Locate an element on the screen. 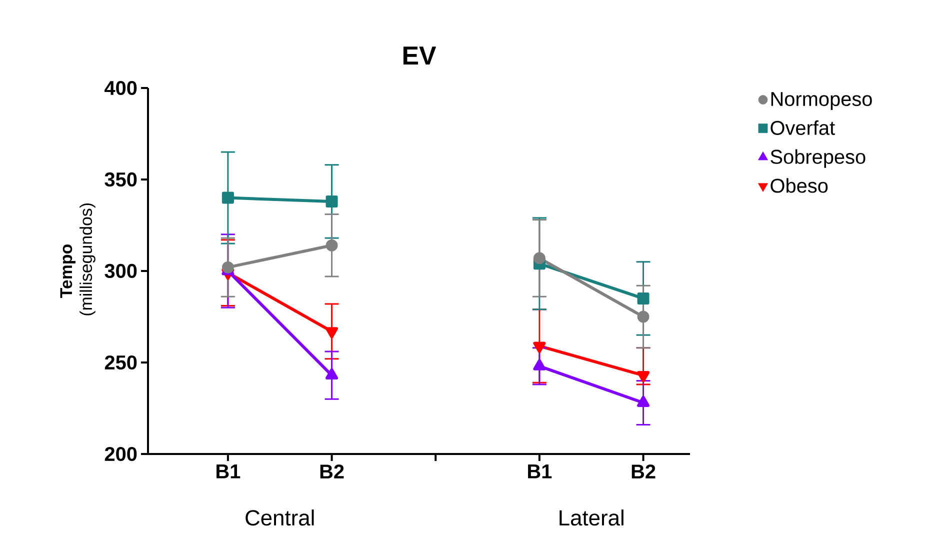 Image resolution: width=944 pixels, height=559 pixels. text: Central is located at coordinates (280, 518).